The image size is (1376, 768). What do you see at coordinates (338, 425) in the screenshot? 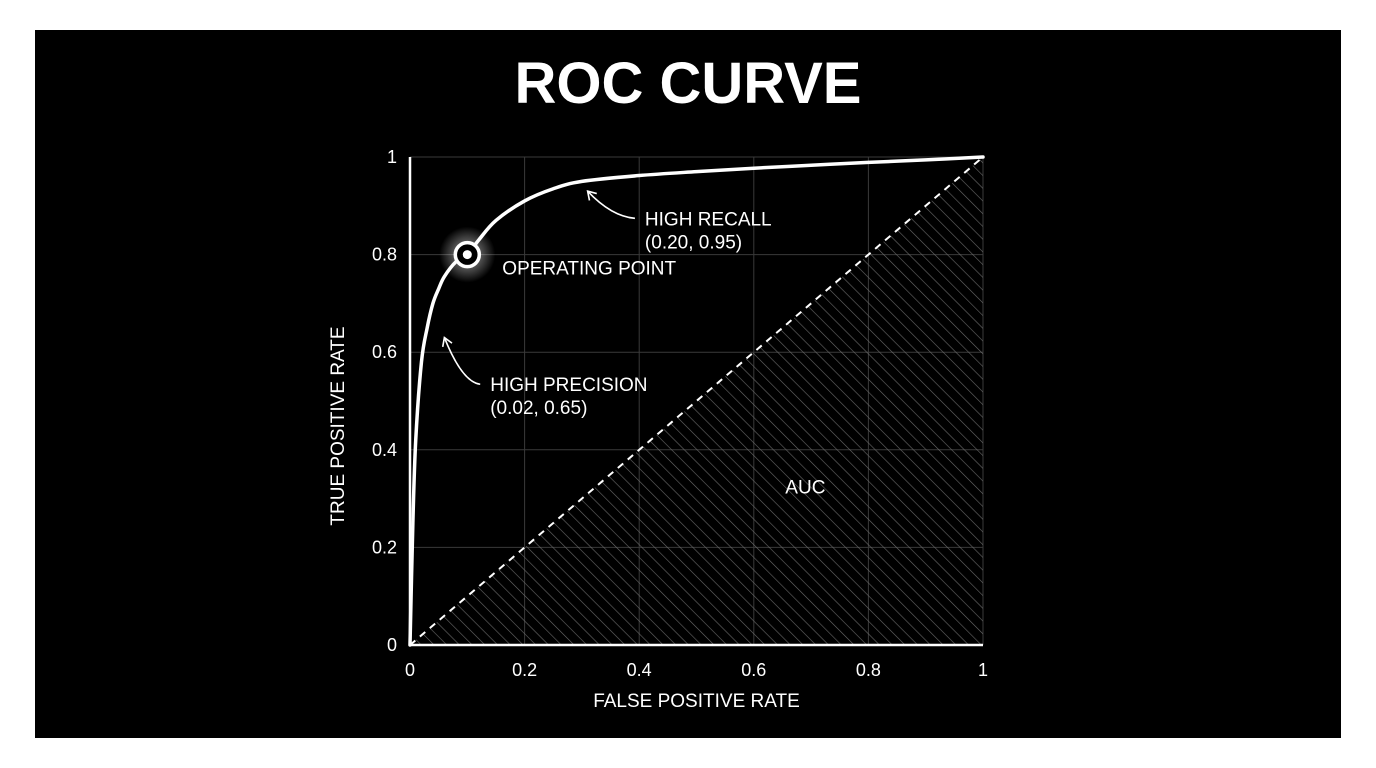
I see `y-axis-label: TRUE POSITIVE RATE` at bounding box center [338, 425].